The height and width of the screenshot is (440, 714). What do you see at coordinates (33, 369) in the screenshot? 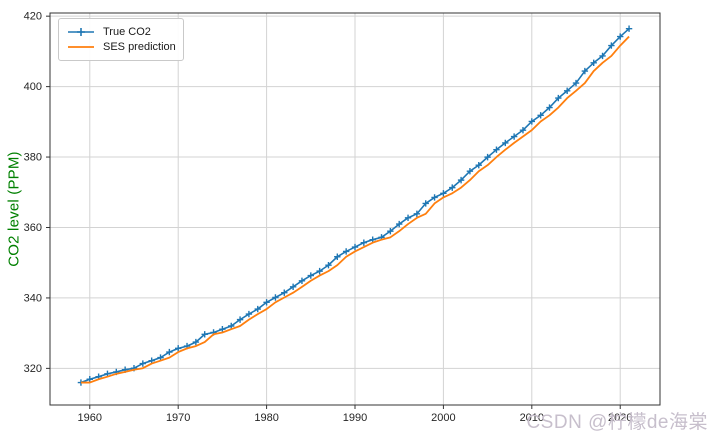
I see `y-tick-label: 320` at bounding box center [33, 369].